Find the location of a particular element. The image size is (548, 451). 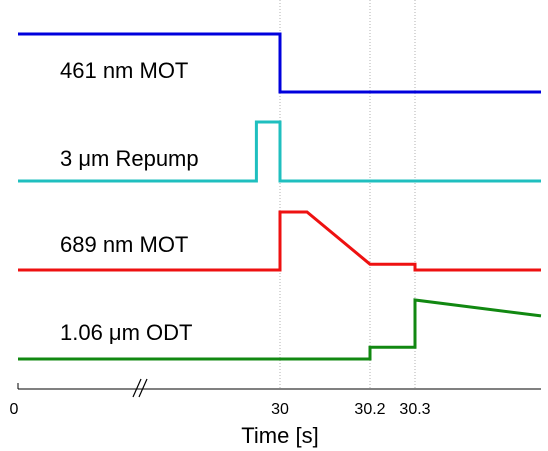

x-tick-label: 30.2 is located at coordinates (369, 409).